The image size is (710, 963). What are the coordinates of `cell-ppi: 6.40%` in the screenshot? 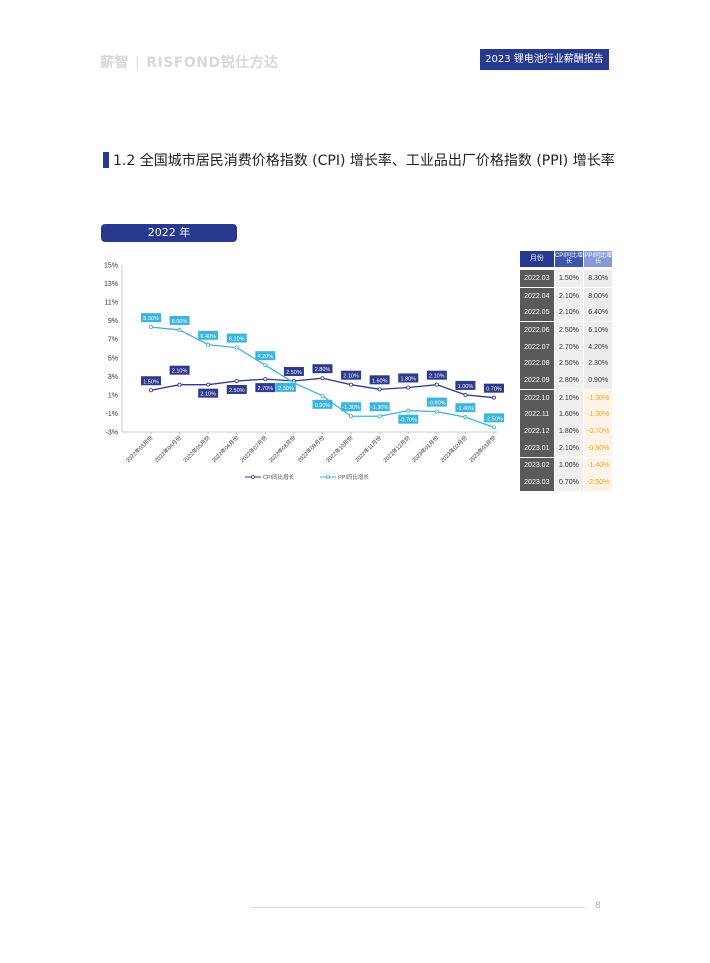 It's located at (598, 313).